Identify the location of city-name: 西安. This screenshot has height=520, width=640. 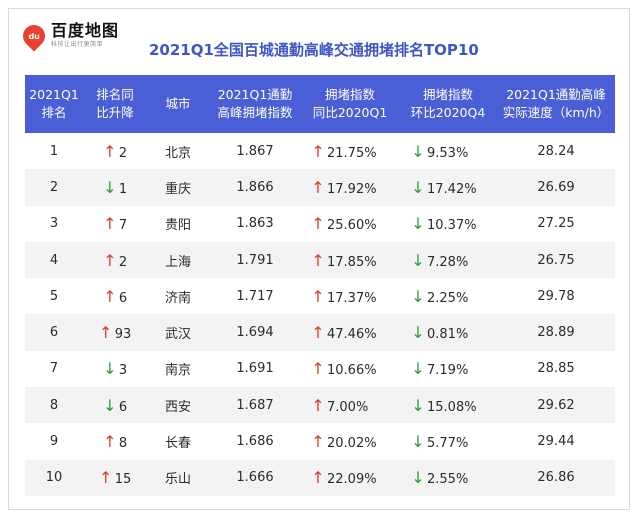
(177, 407).